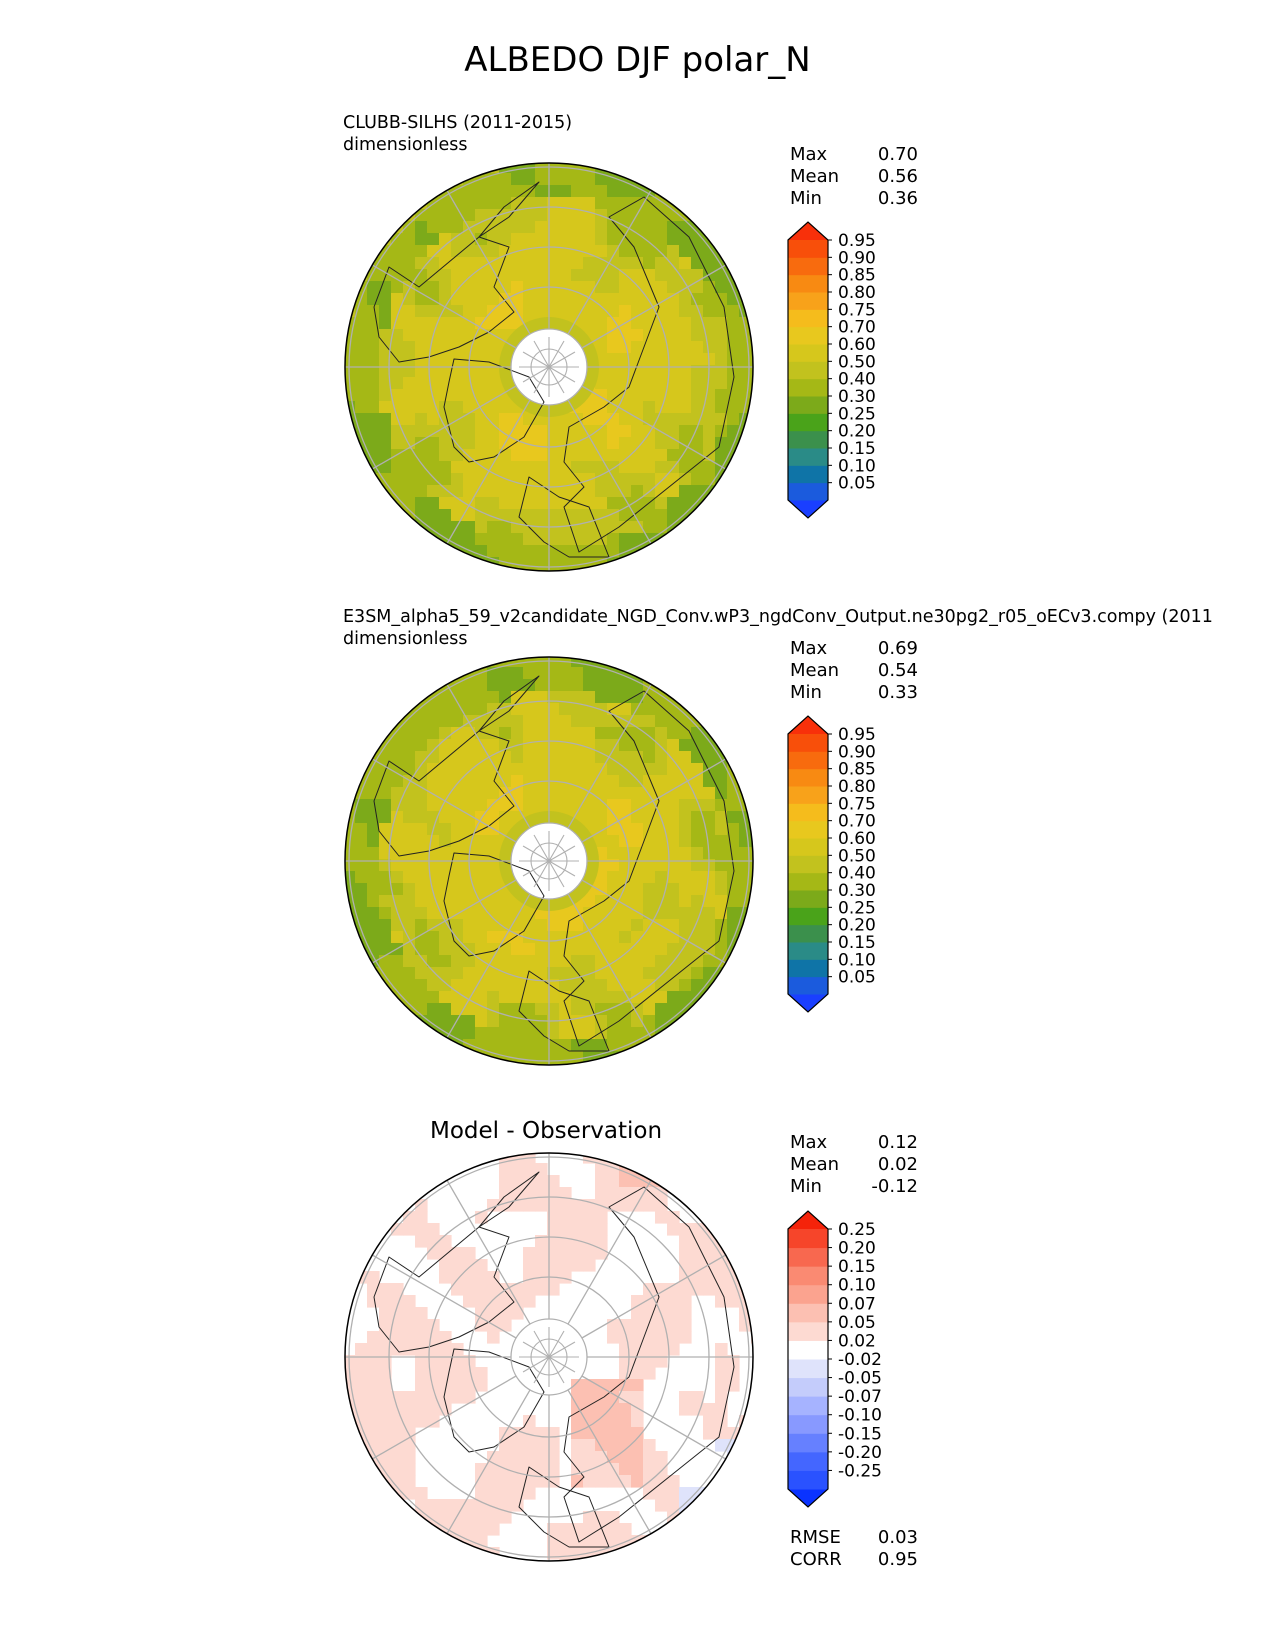  Describe the element at coordinates (857, 1323) in the screenshot. I see `colorbar-tick-label: 0.05` at that location.